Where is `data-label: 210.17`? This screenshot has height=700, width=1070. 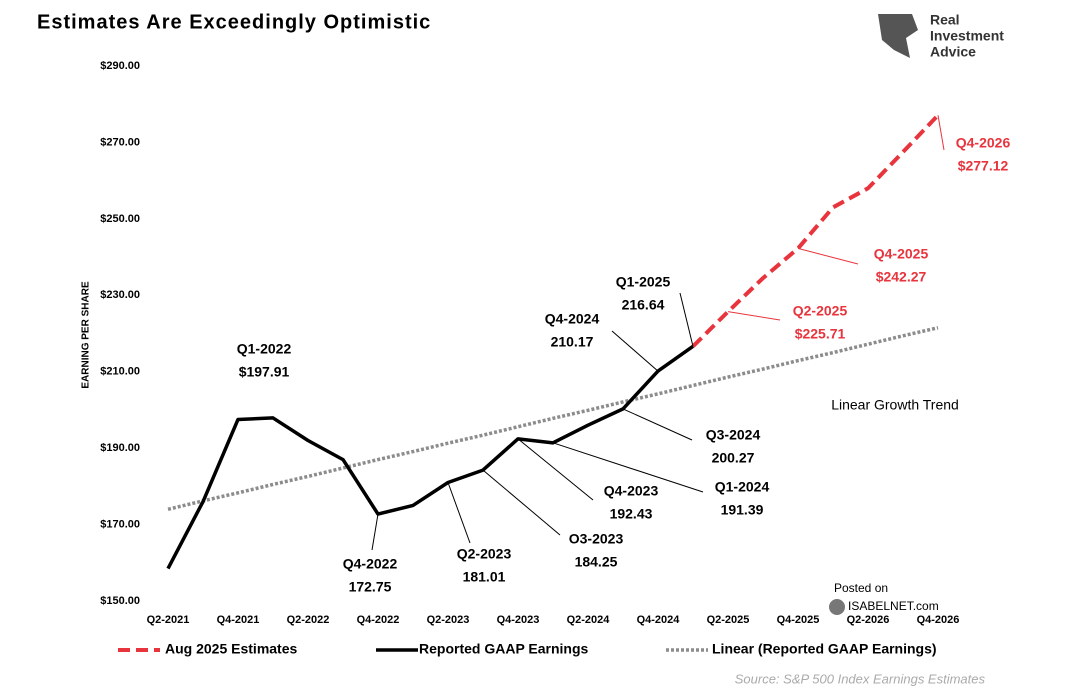 data-label: 210.17 is located at coordinates (572, 342).